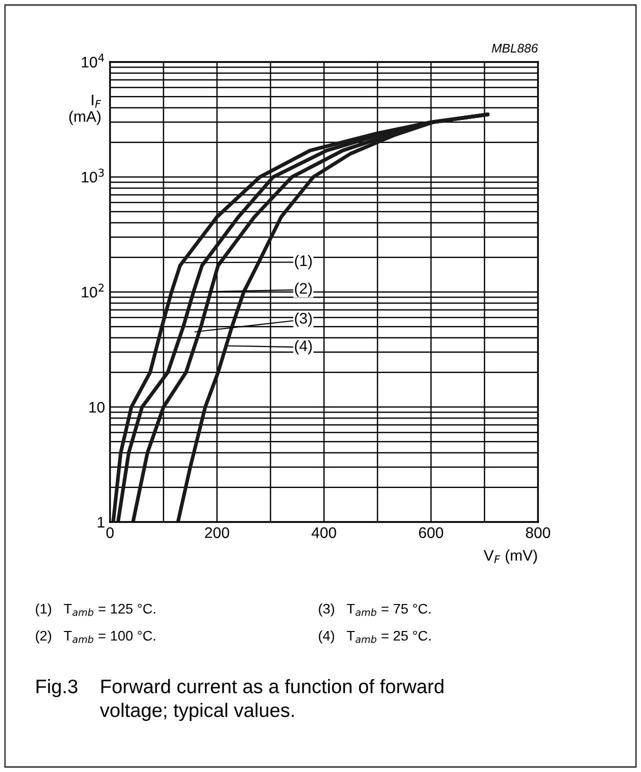 The width and height of the screenshot is (641, 772). Describe the element at coordinates (303, 319) in the screenshot. I see `annotation: (3)` at that location.